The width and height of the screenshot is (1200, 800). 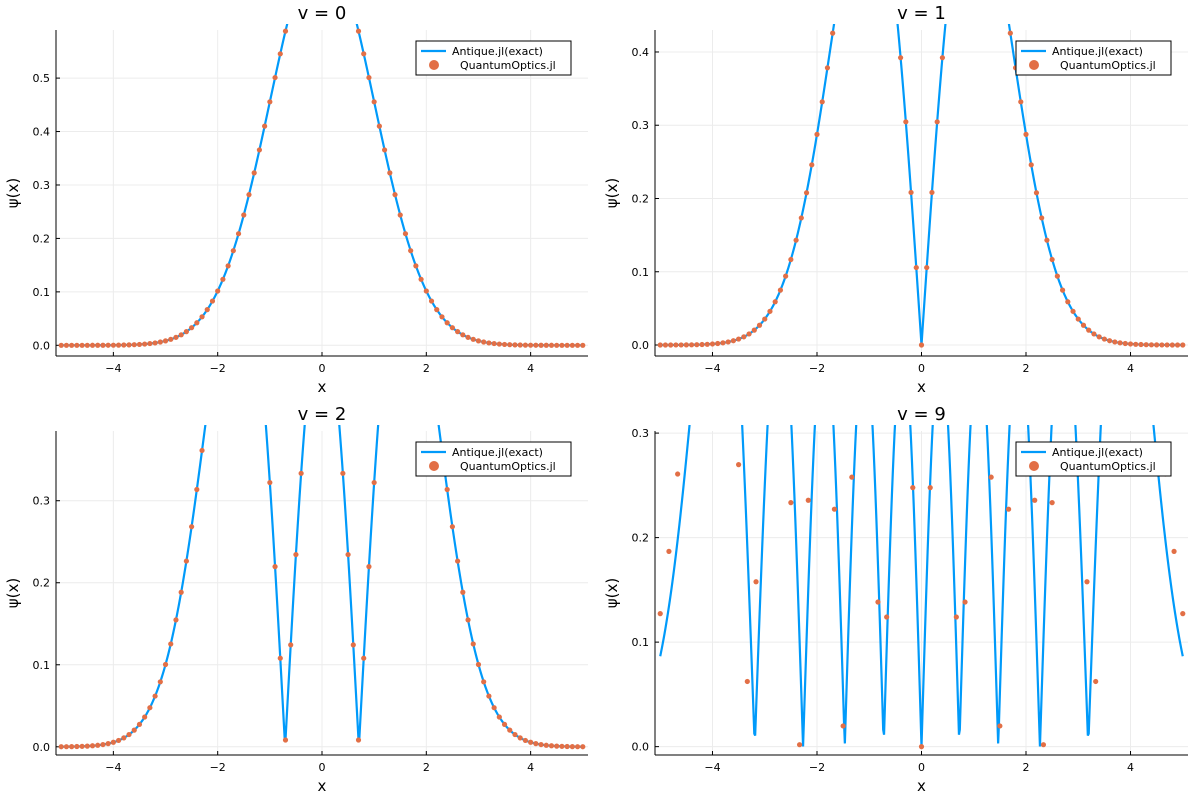 What do you see at coordinates (426, 368) in the screenshot?
I see `x-tick-label: 2` at bounding box center [426, 368].